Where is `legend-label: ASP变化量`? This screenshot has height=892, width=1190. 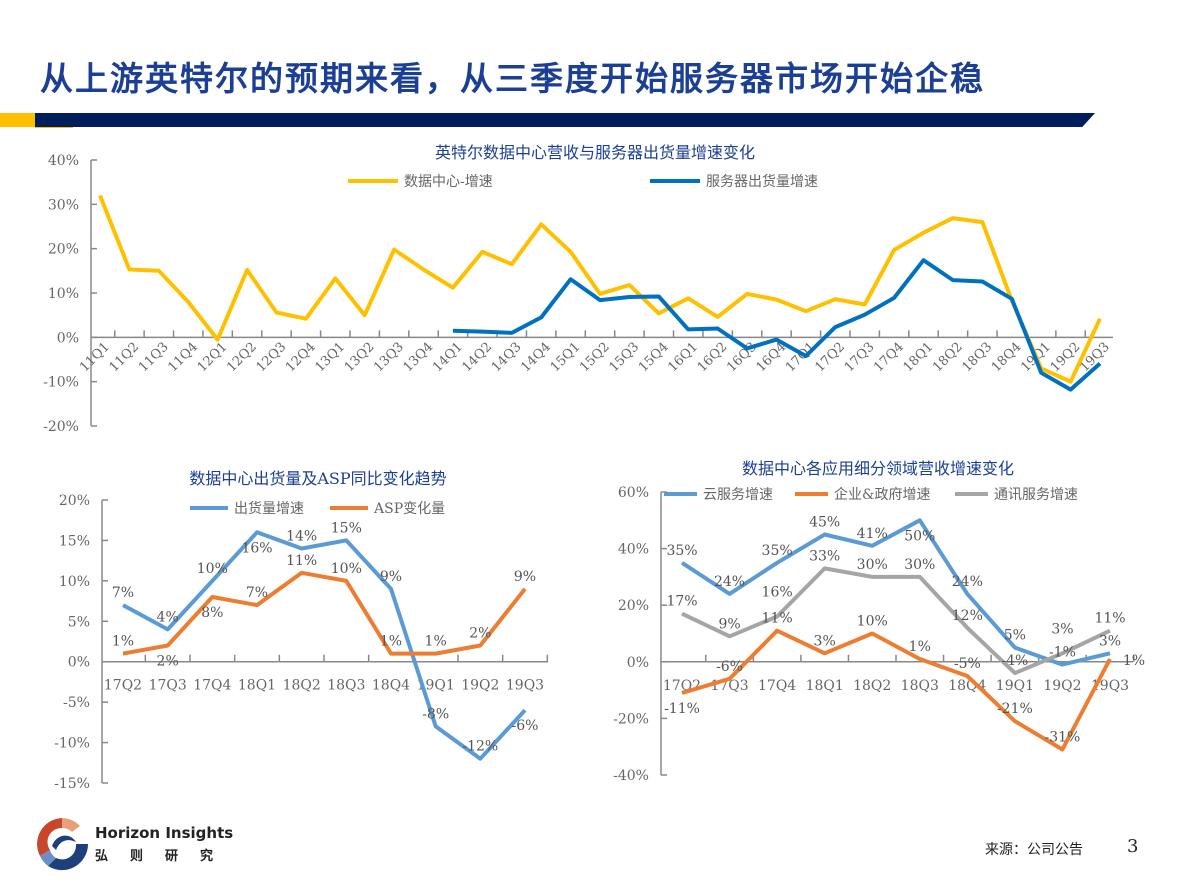 legend-label: ASP变化量 is located at coordinates (409, 509).